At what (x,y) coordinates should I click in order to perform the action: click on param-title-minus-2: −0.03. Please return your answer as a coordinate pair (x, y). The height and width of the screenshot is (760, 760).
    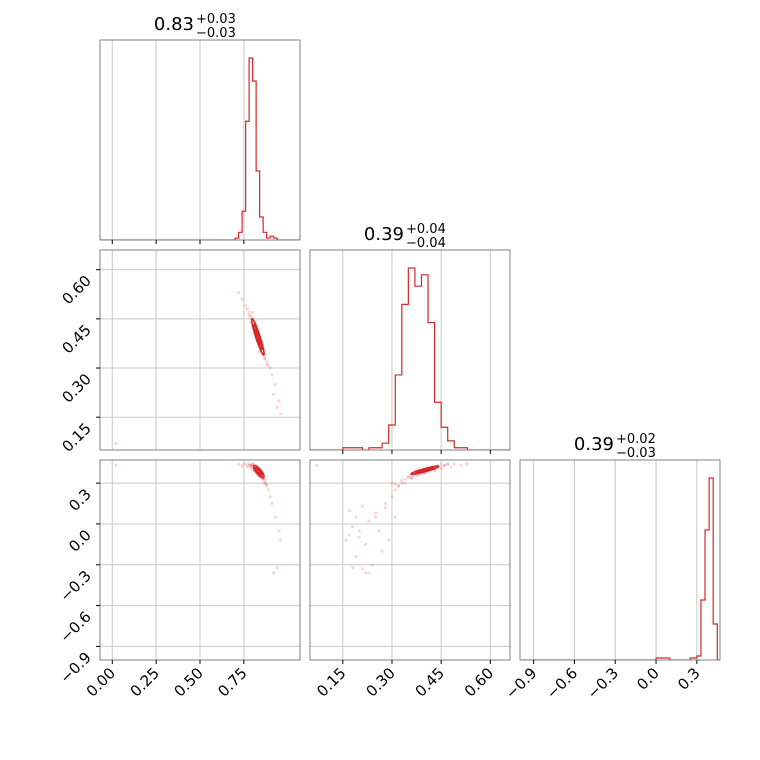
    Looking at the image, I should click on (636, 453).